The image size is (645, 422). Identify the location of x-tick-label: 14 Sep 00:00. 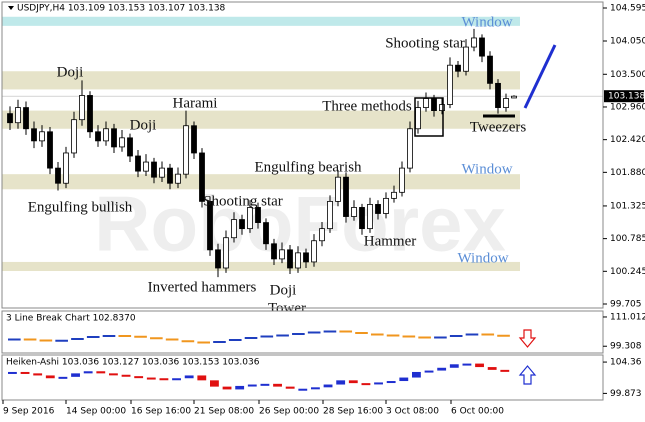
(96, 412).